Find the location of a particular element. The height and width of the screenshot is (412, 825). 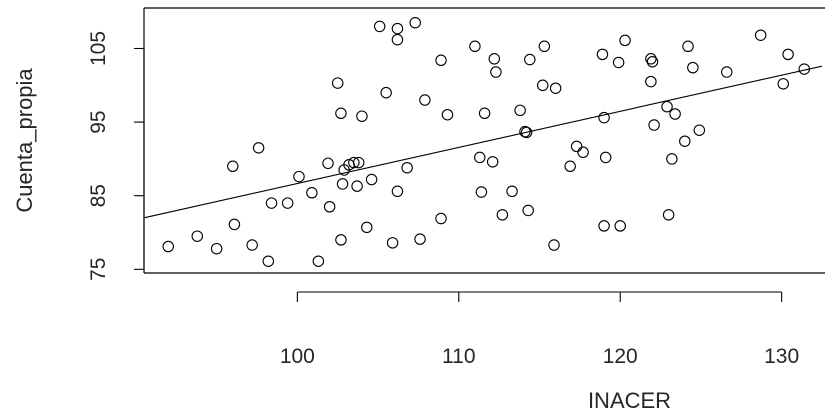

y-axis-title: Cuenta_propia is located at coordinates (24, 140).